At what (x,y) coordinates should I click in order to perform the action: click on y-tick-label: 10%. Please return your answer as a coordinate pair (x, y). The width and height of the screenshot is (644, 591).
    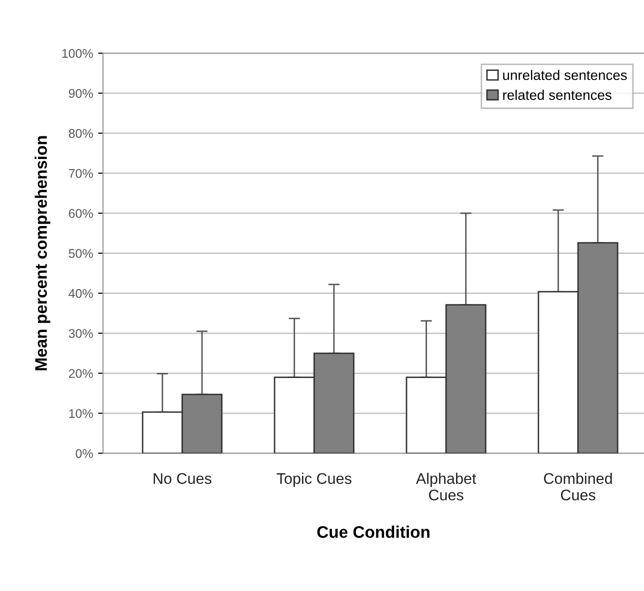
    Looking at the image, I should click on (81, 413).